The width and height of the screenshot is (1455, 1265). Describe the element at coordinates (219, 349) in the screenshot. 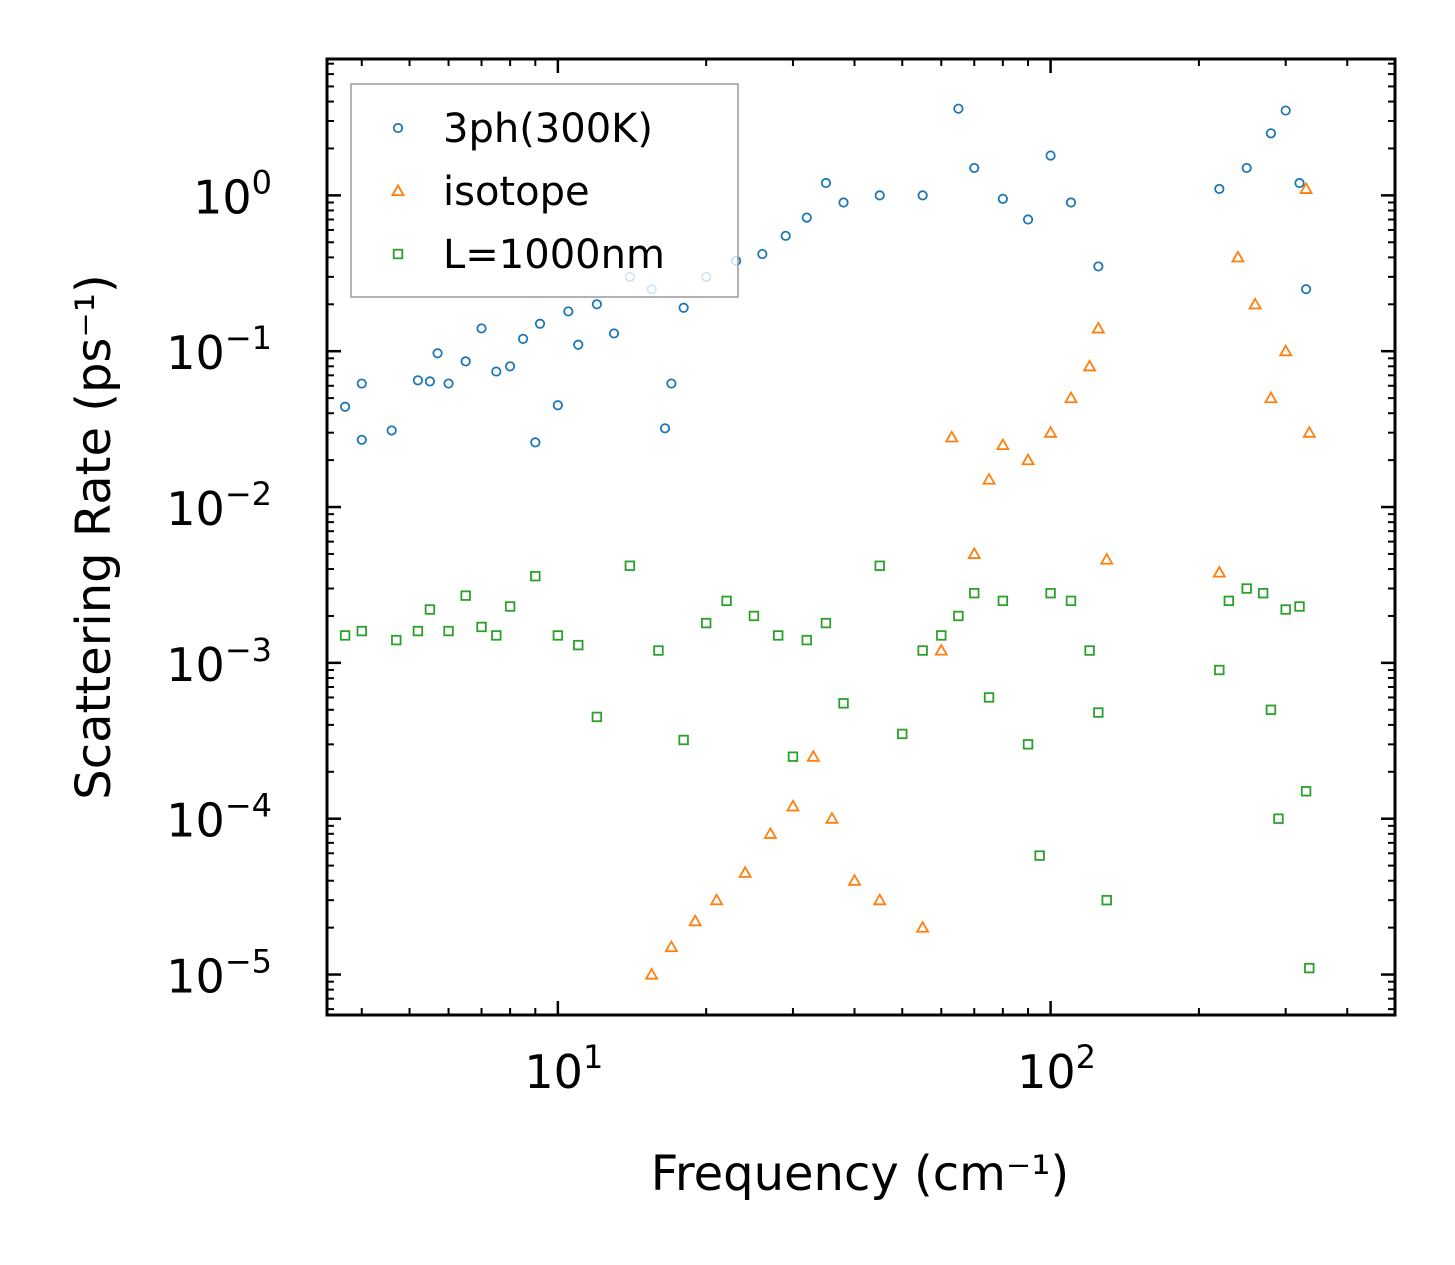

I see `y-tick-label: 10⁻¹` at that location.